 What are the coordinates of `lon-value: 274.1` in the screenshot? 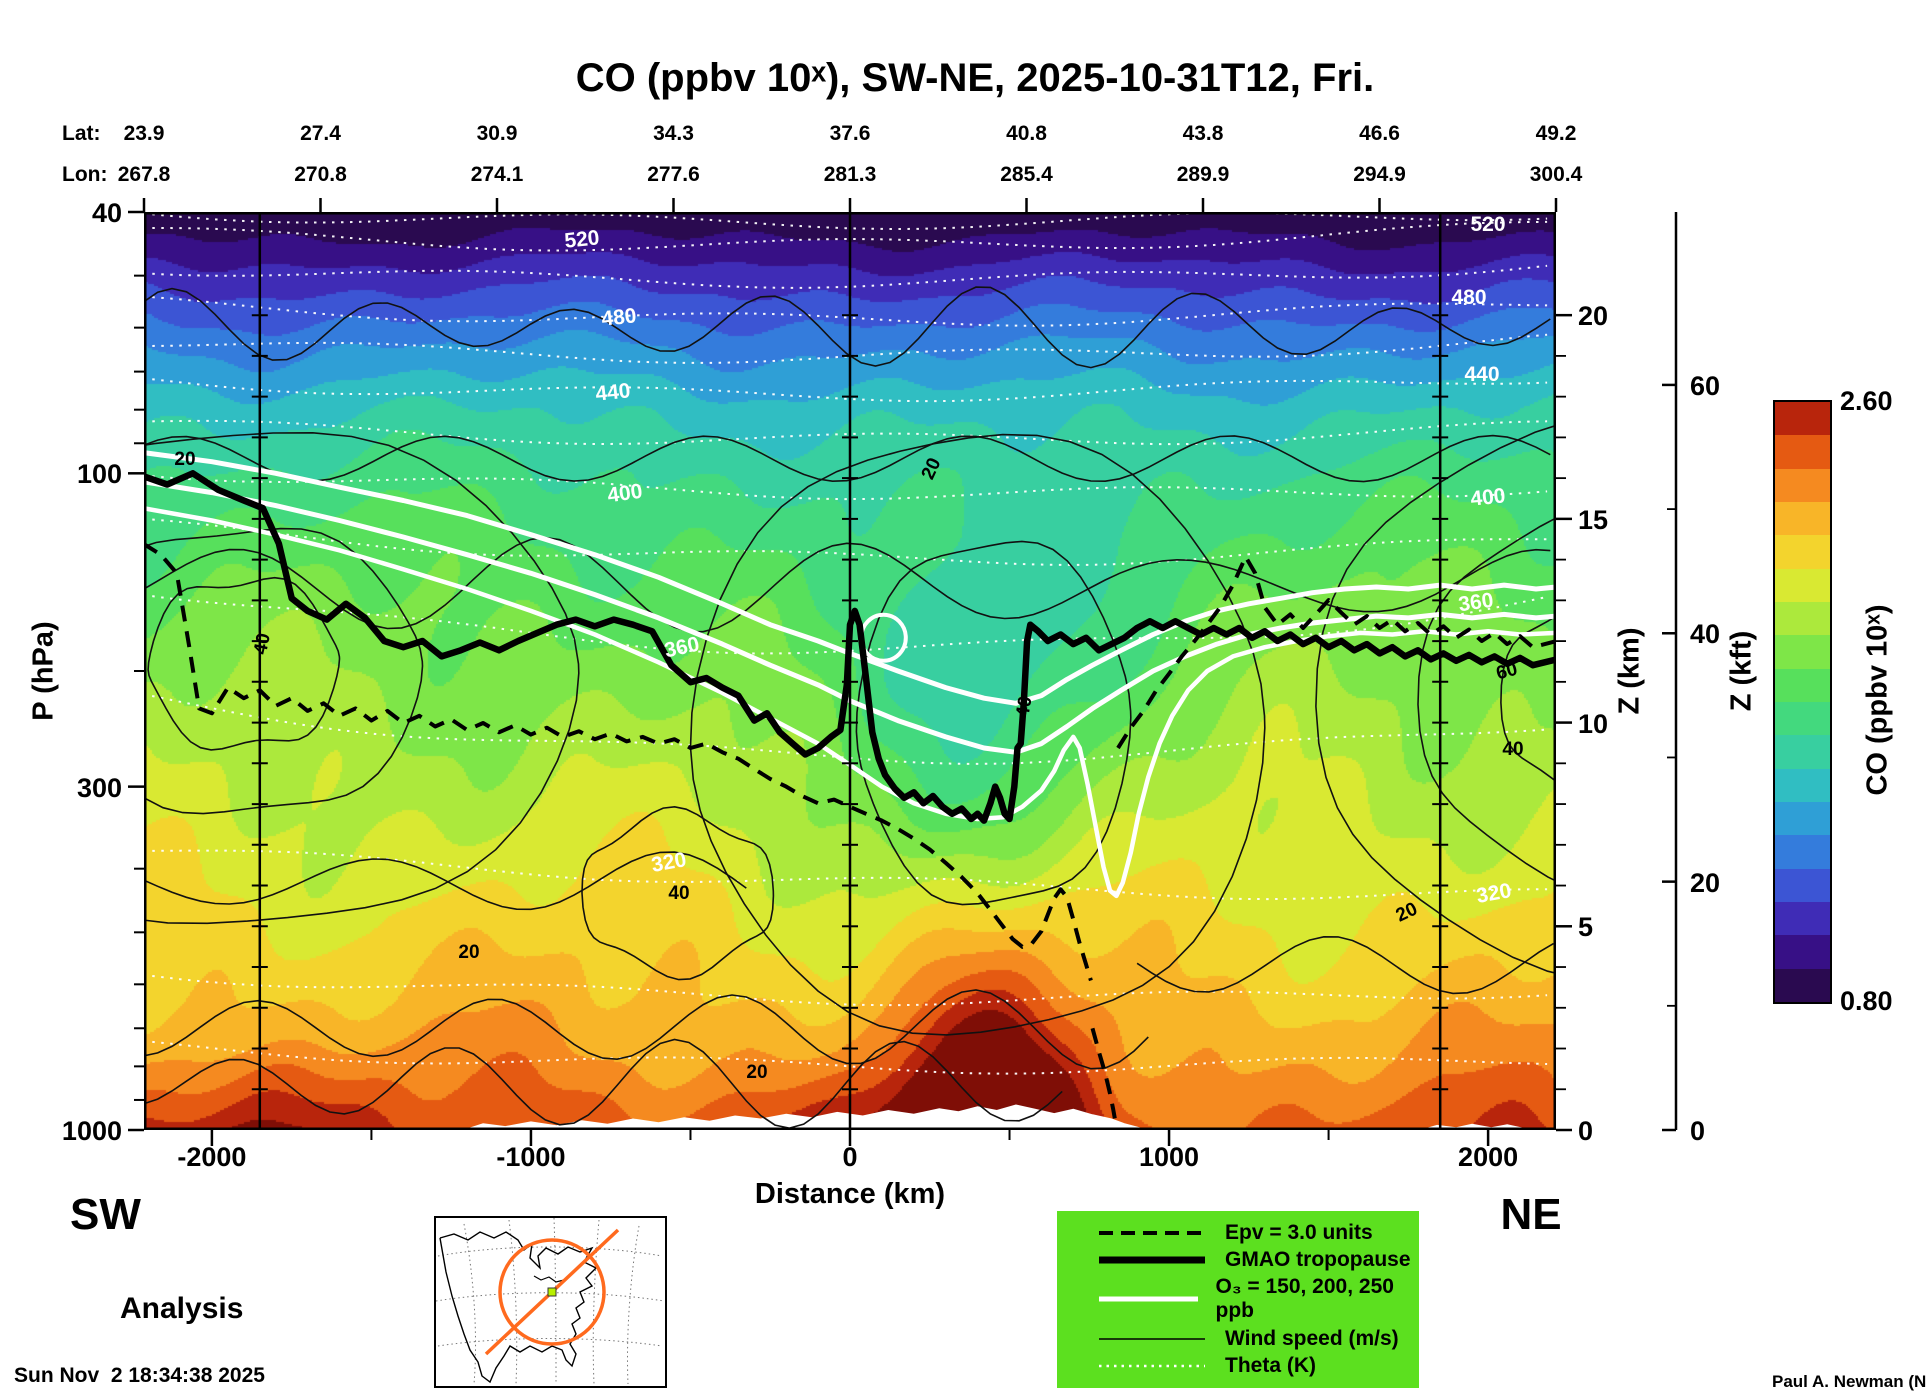 It's located at (497, 174).